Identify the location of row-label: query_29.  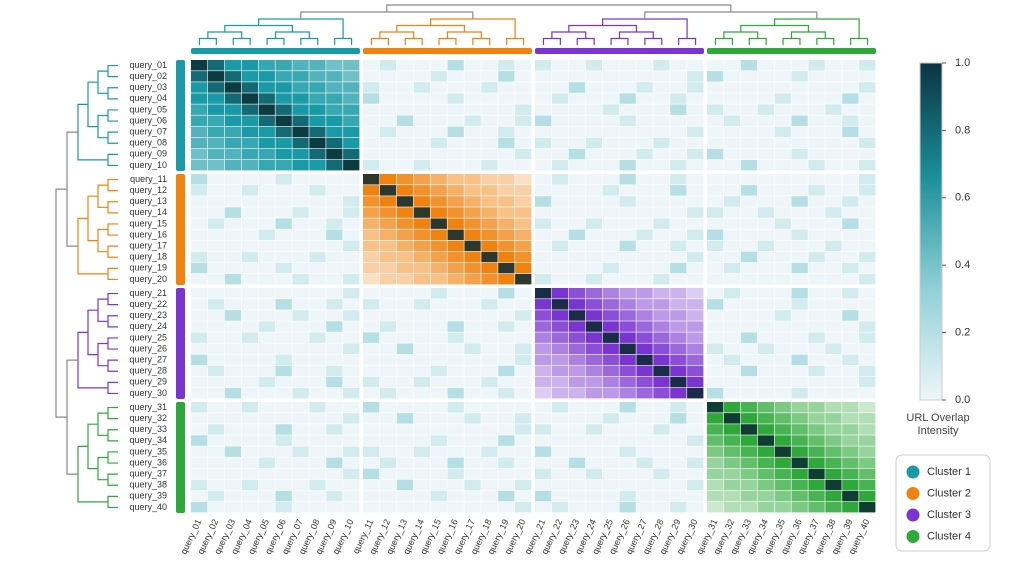
(148, 382).